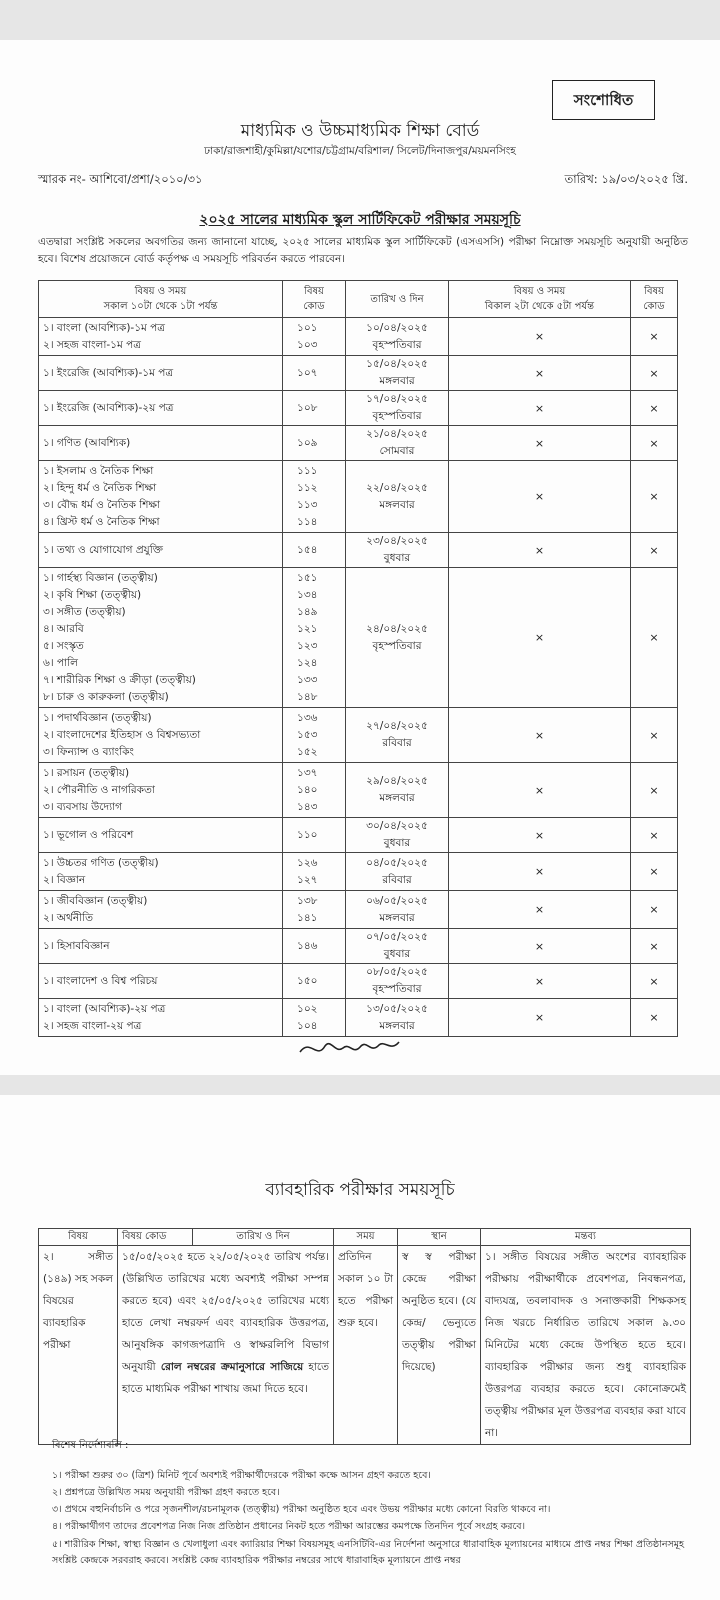 Image resolution: width=720 pixels, height=1600 pixels. I want to click on day-text: বুধবার, so click(397, 954).